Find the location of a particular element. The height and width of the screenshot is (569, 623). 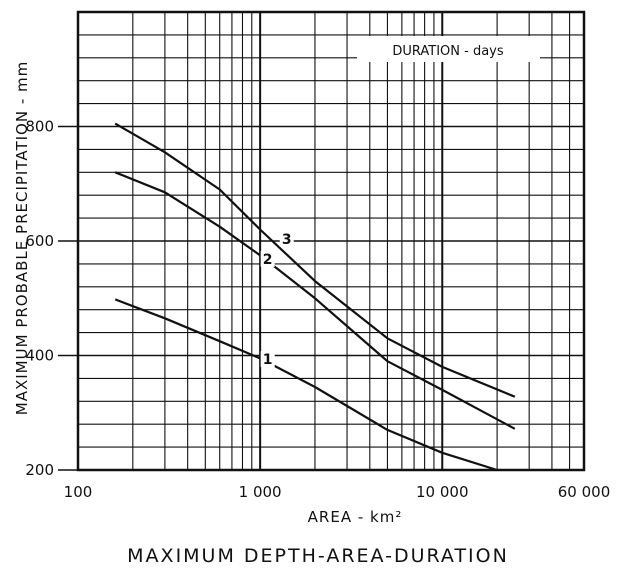

curve-1-label-bg is located at coordinates (267, 359).